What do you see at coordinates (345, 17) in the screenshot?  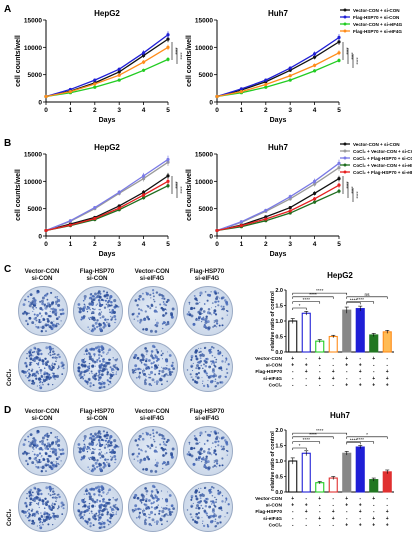 I see `legend-marker` at bounding box center [345, 17].